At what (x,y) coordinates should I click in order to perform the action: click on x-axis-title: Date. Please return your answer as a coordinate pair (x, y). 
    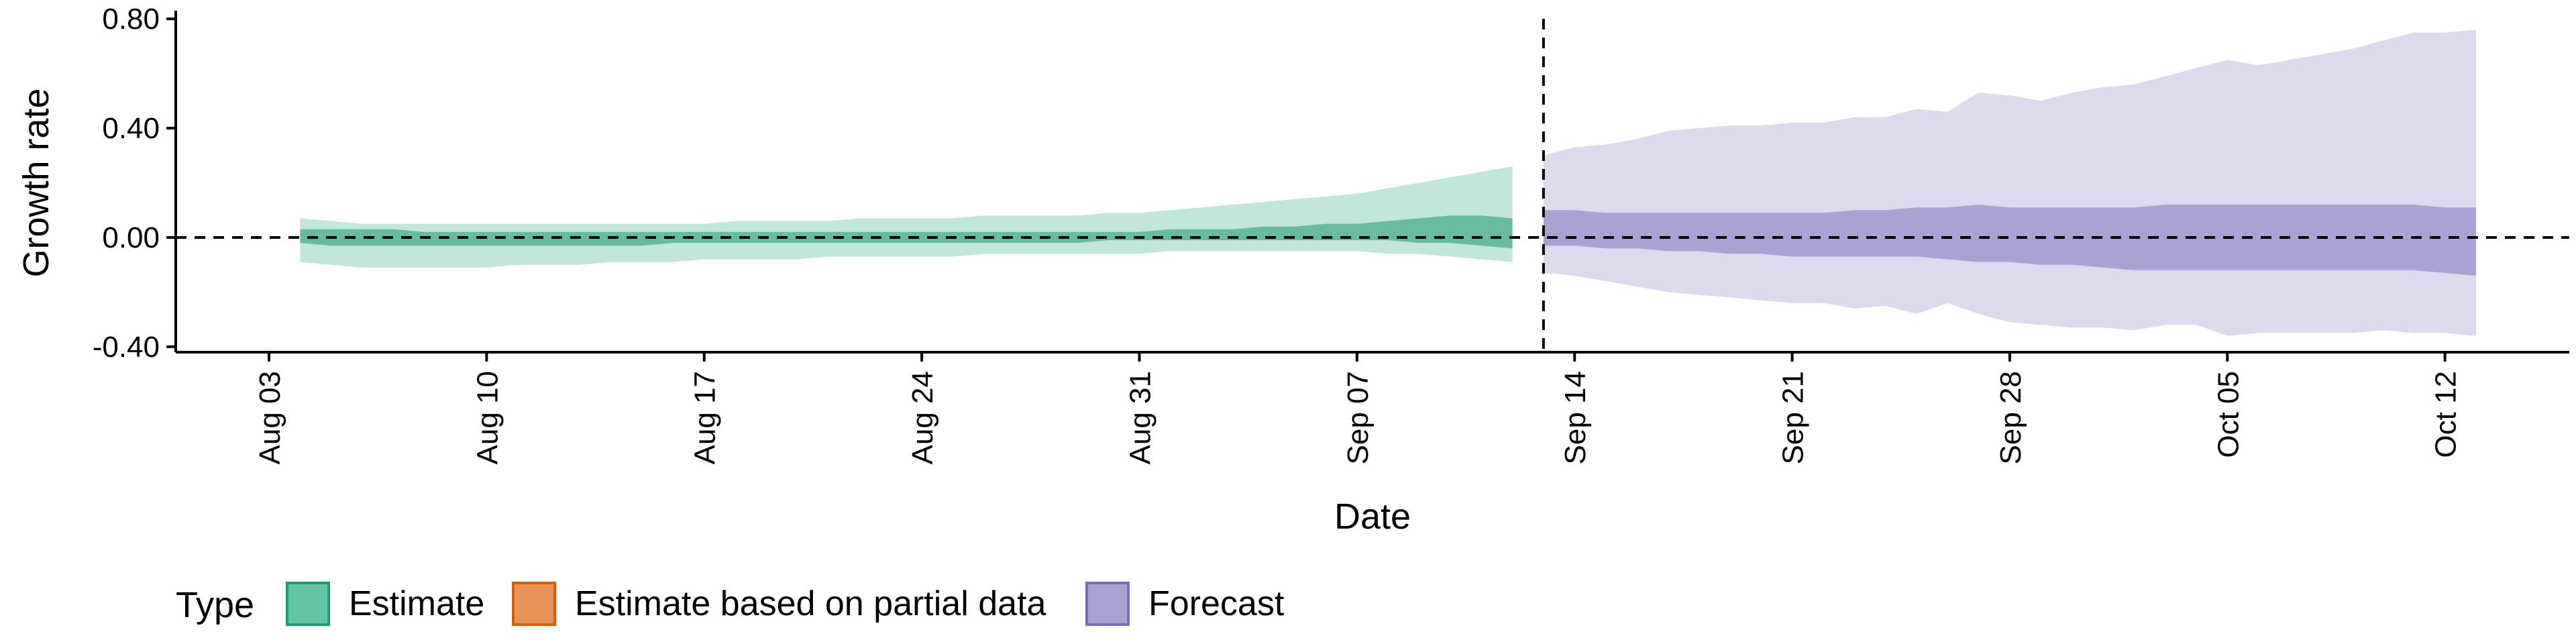
    Looking at the image, I should click on (1372, 516).